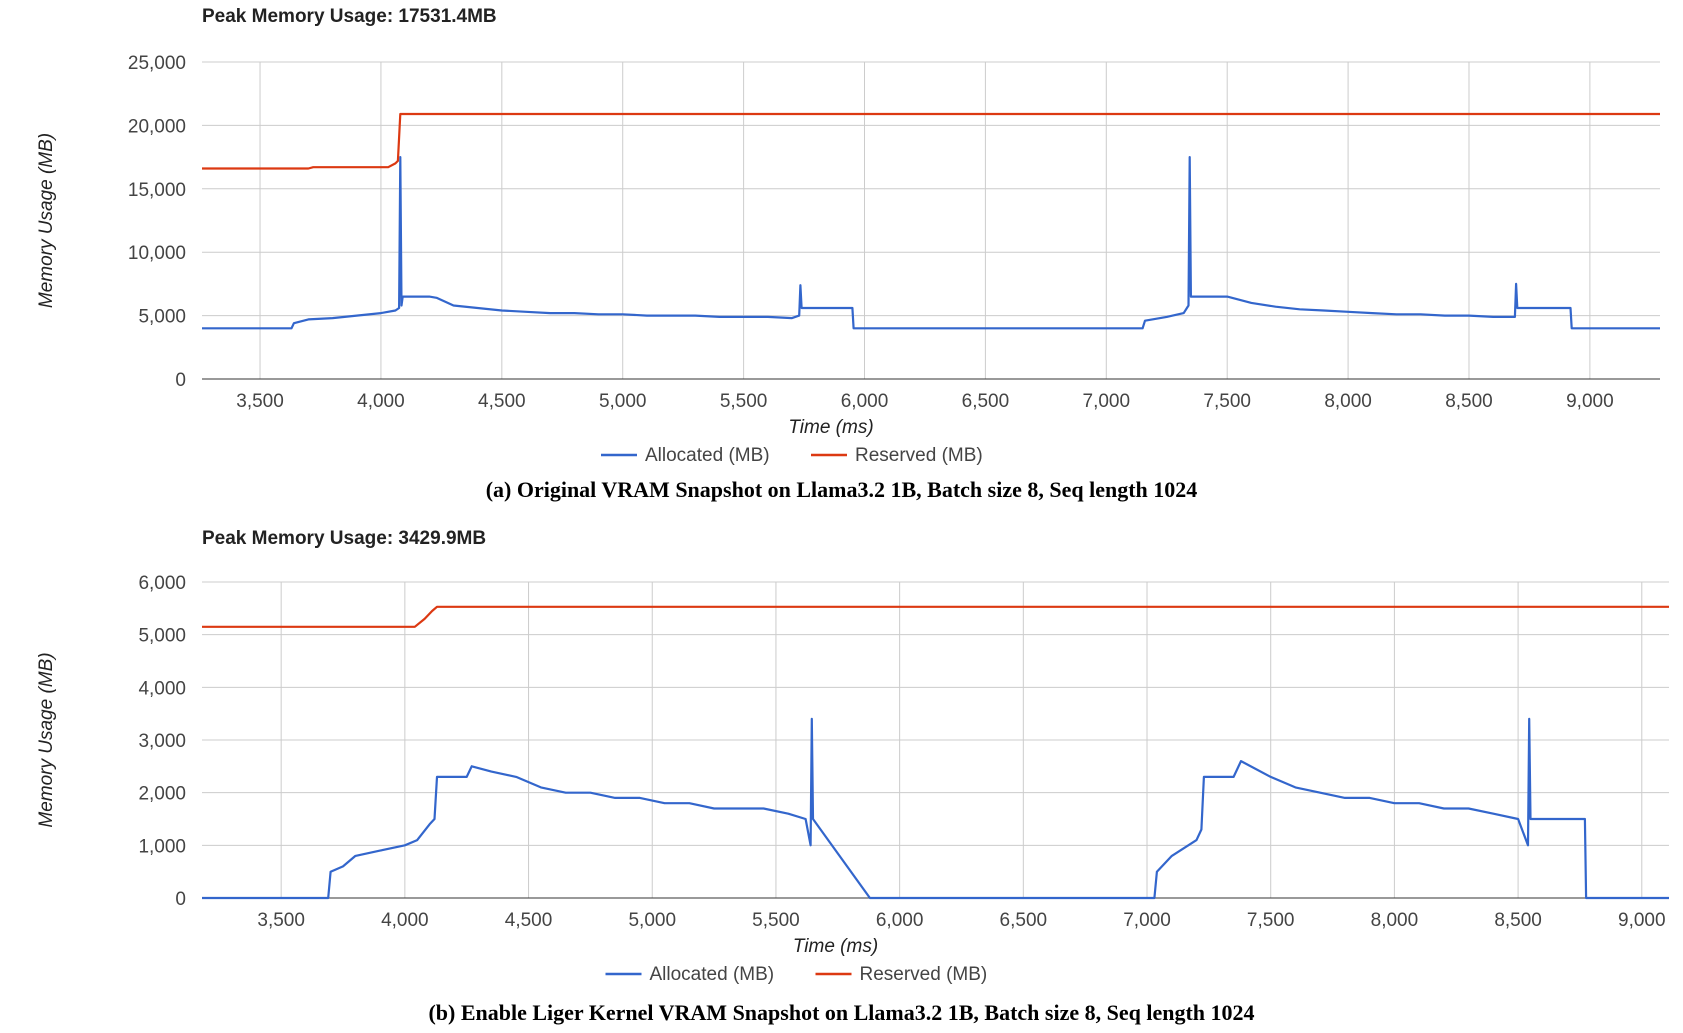  What do you see at coordinates (162, 846) in the screenshot?
I see `y-tick-label: 1,000` at bounding box center [162, 846].